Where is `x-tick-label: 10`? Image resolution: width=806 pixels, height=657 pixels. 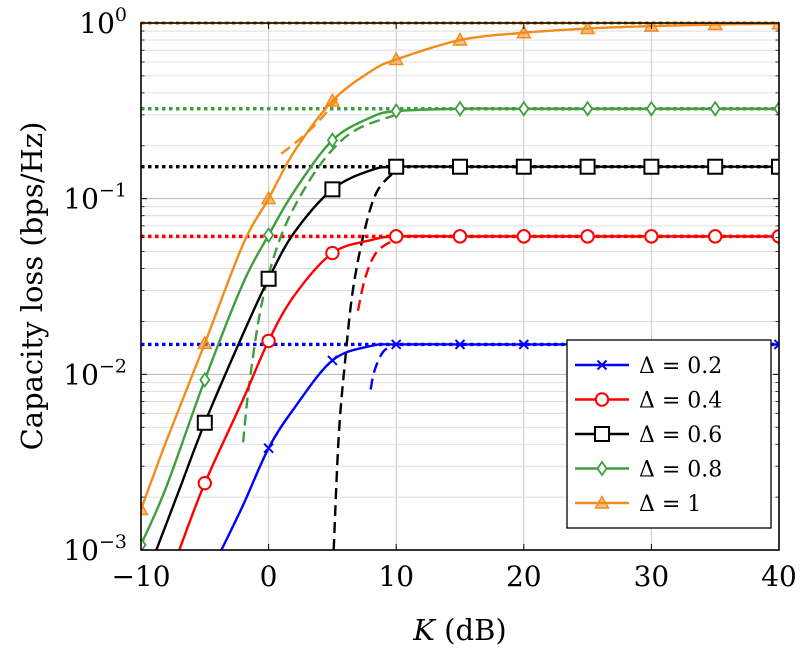 x-tick-label: 10 is located at coordinates (396, 576).